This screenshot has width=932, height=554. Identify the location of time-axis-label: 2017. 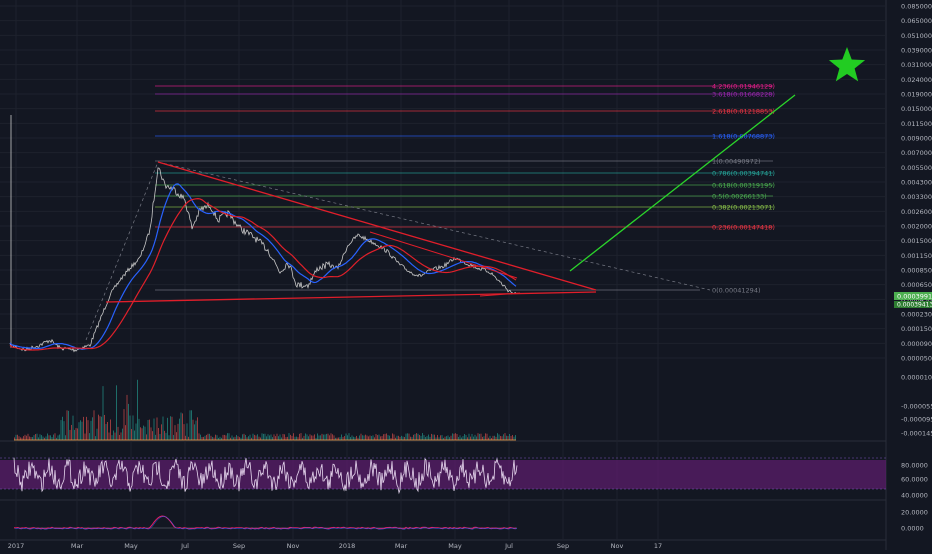
(16, 546).